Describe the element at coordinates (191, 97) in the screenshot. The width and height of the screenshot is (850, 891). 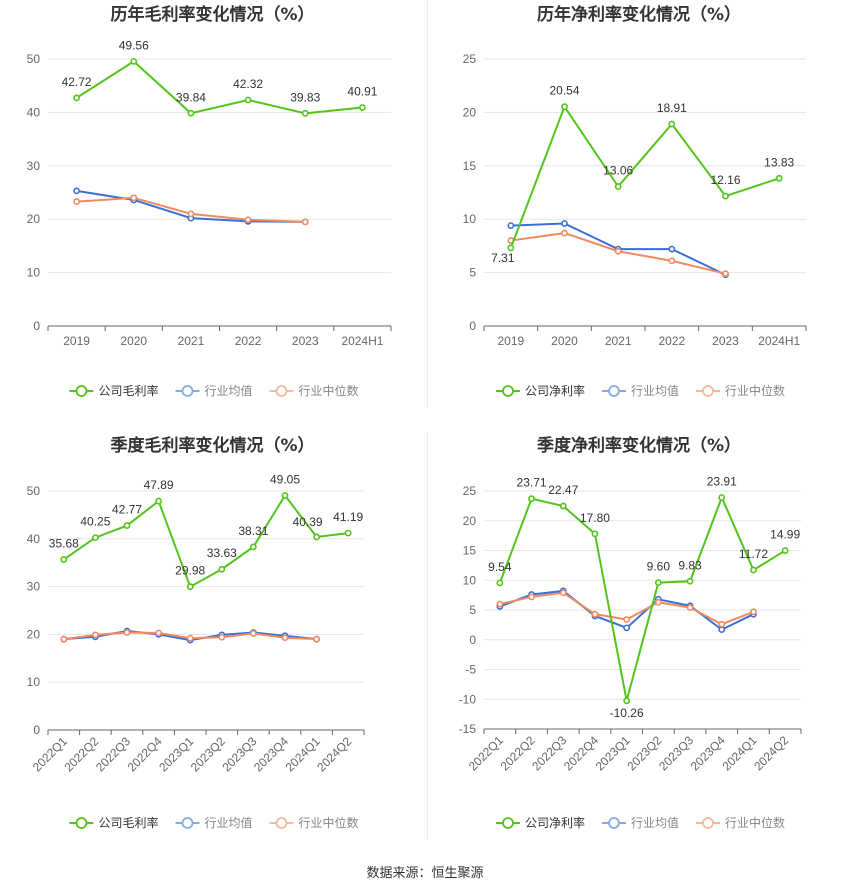
I see `data-label: 39.84` at that location.